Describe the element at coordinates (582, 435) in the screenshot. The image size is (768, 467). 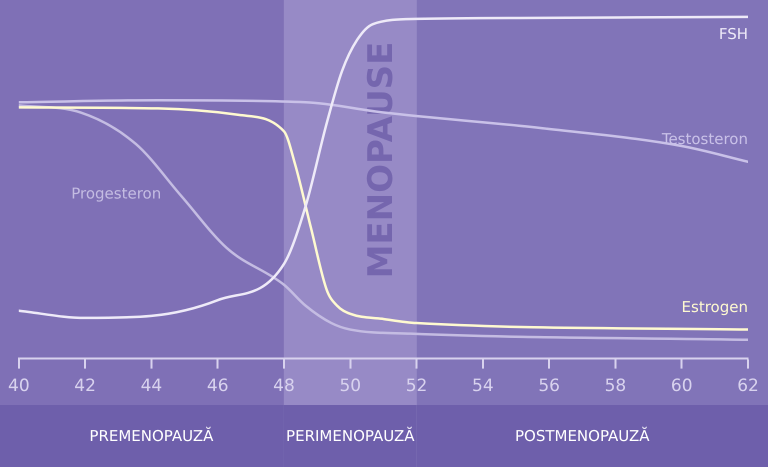
I see `band-label: POSTMENOPAUZĂ` at that location.